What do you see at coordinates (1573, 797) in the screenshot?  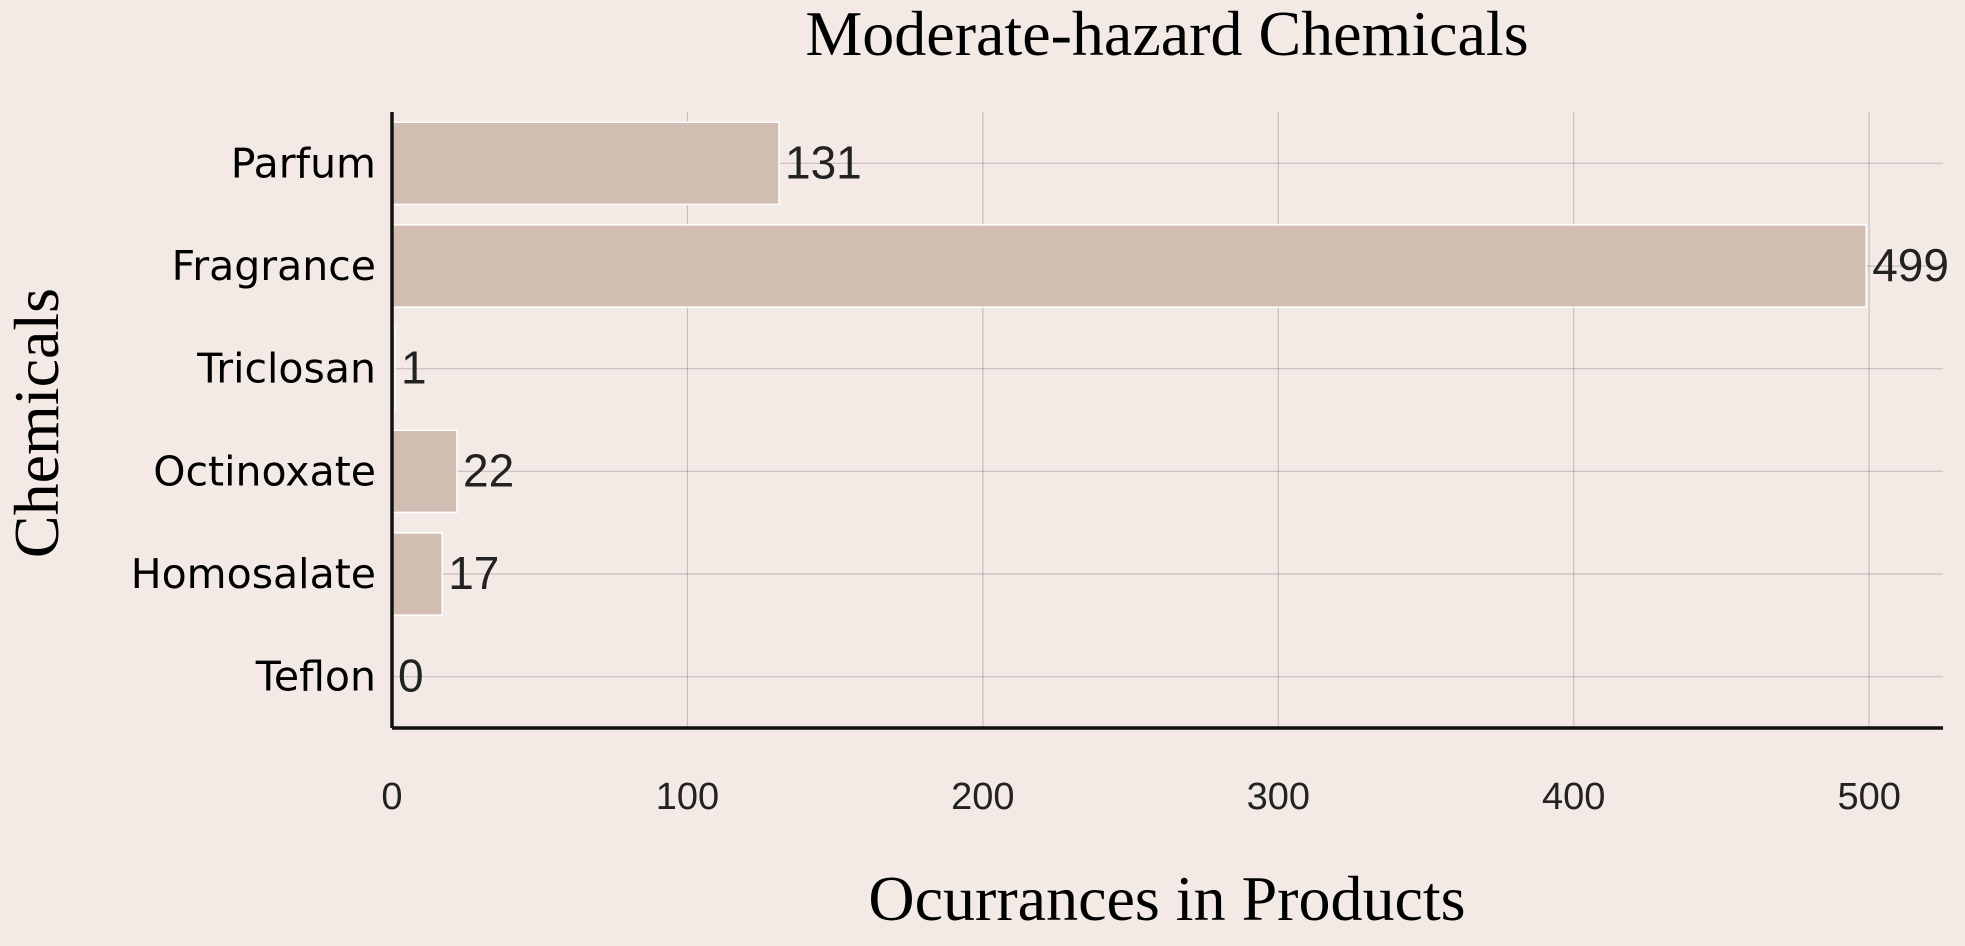 I see `x-tick-label: 400` at bounding box center [1573, 797].